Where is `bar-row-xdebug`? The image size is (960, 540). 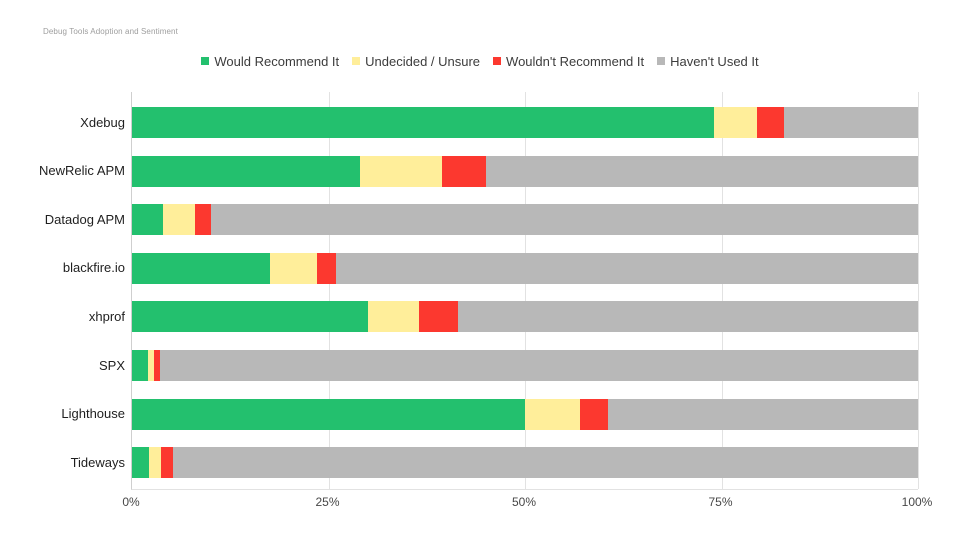 bar-row-xdebug is located at coordinates (525, 122).